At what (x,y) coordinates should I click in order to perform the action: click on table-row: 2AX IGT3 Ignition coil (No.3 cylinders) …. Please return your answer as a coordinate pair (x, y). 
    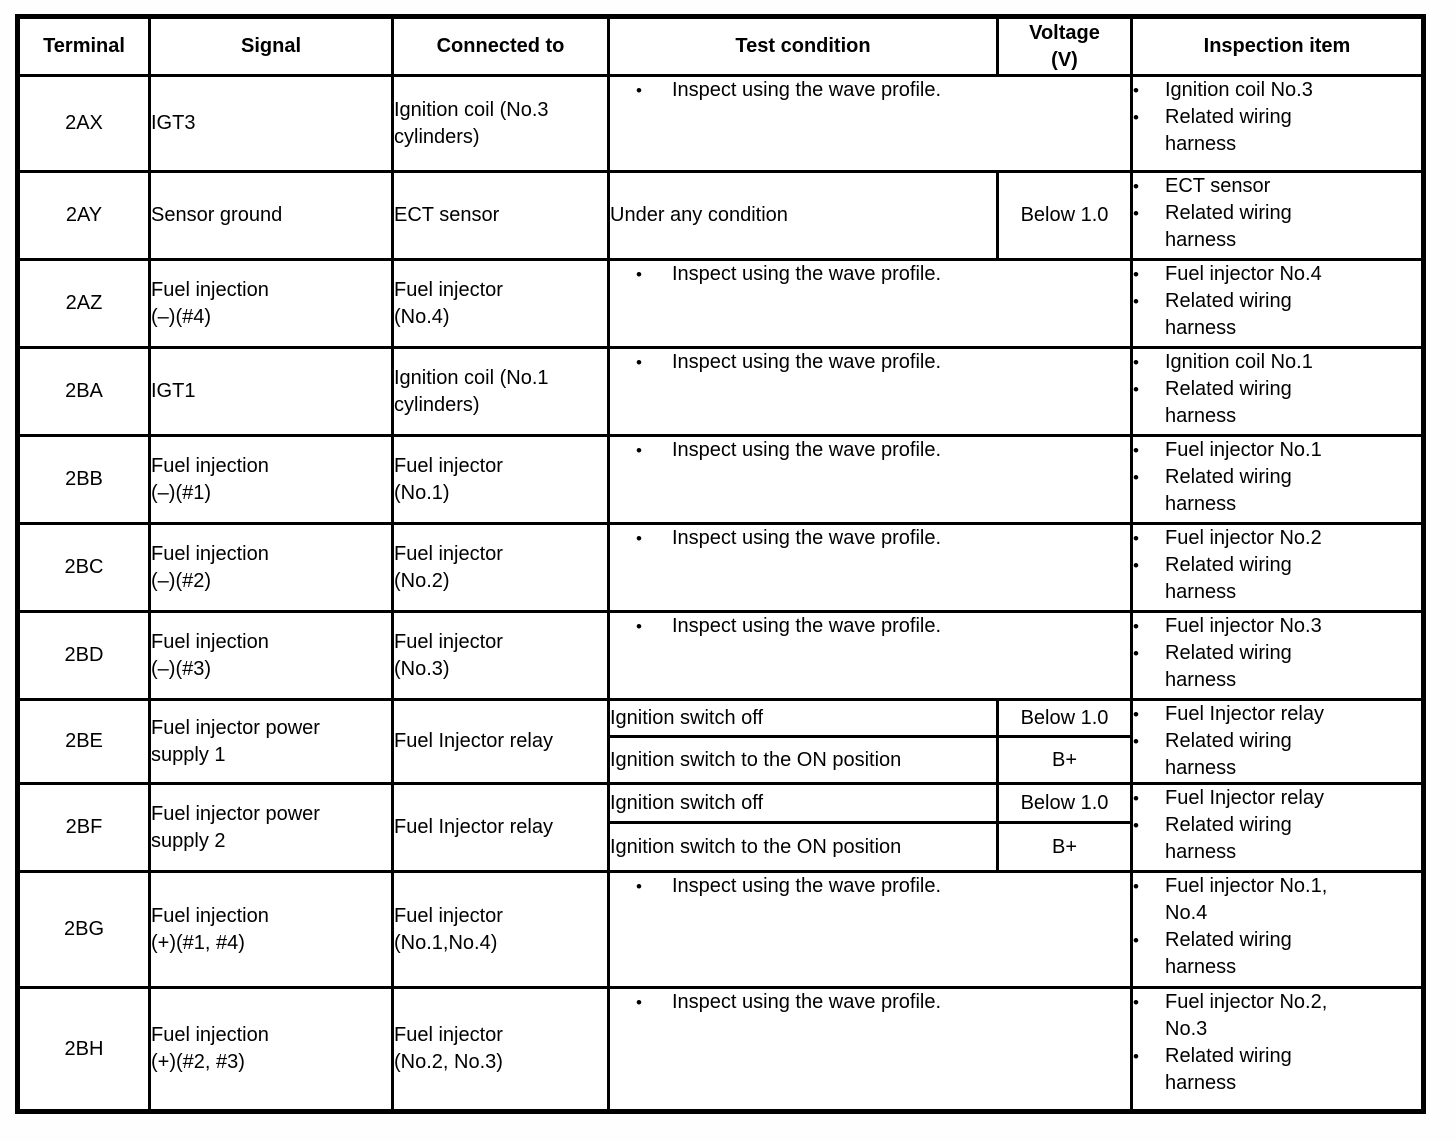
    Looking at the image, I should click on (720, 123).